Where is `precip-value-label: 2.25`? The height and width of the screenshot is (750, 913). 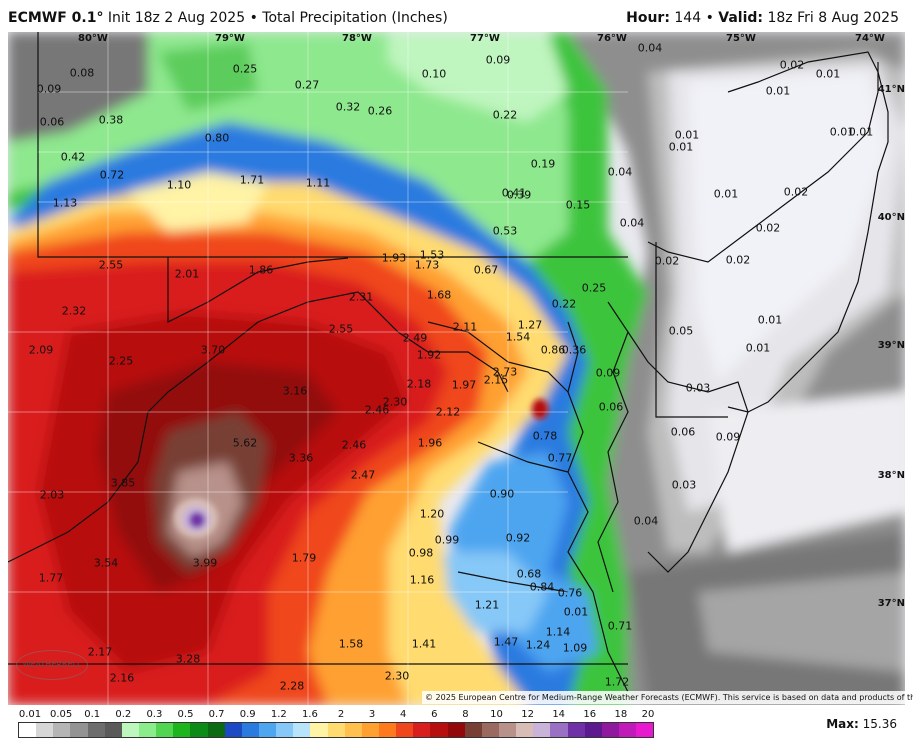 precip-value-label: 2.25 is located at coordinates (121, 361).